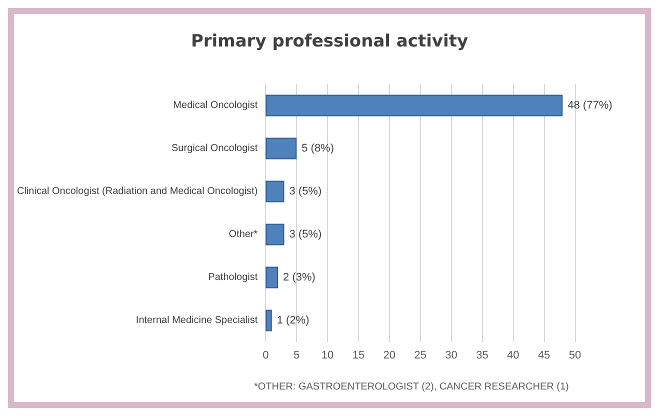  Describe the element at coordinates (420, 356) in the screenshot. I see `x-tick-label: 25` at that location.